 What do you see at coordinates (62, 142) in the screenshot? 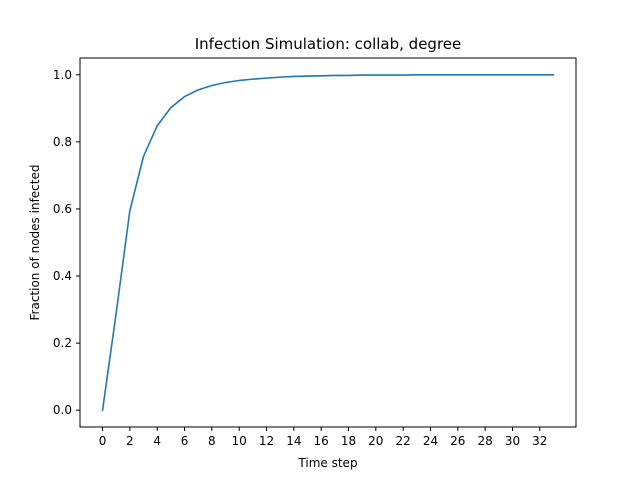
I see `y-tick-label: 0.8` at bounding box center [62, 142].